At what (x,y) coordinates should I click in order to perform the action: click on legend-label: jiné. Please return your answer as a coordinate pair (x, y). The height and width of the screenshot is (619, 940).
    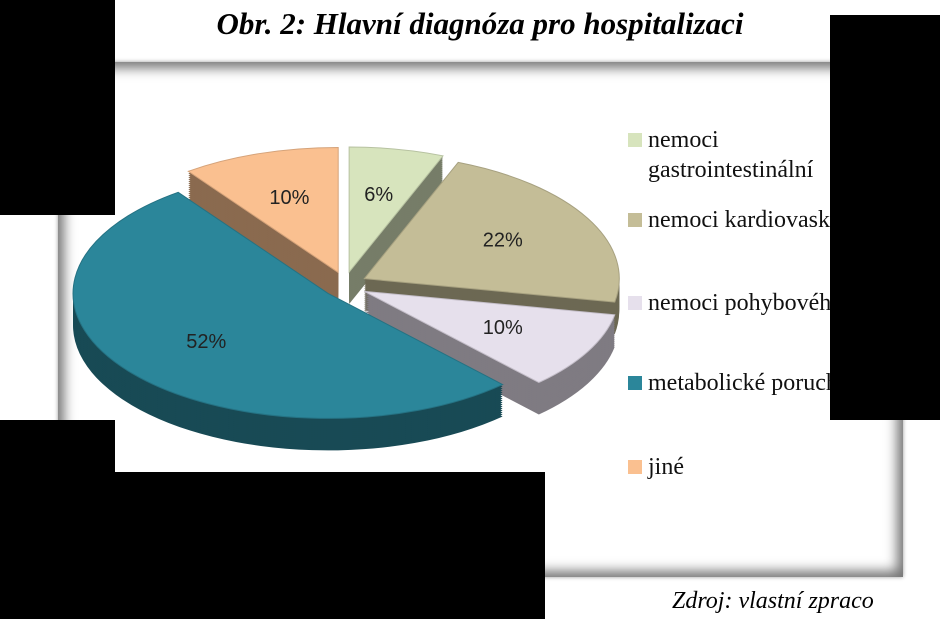
    Looking at the image, I should click on (666, 467).